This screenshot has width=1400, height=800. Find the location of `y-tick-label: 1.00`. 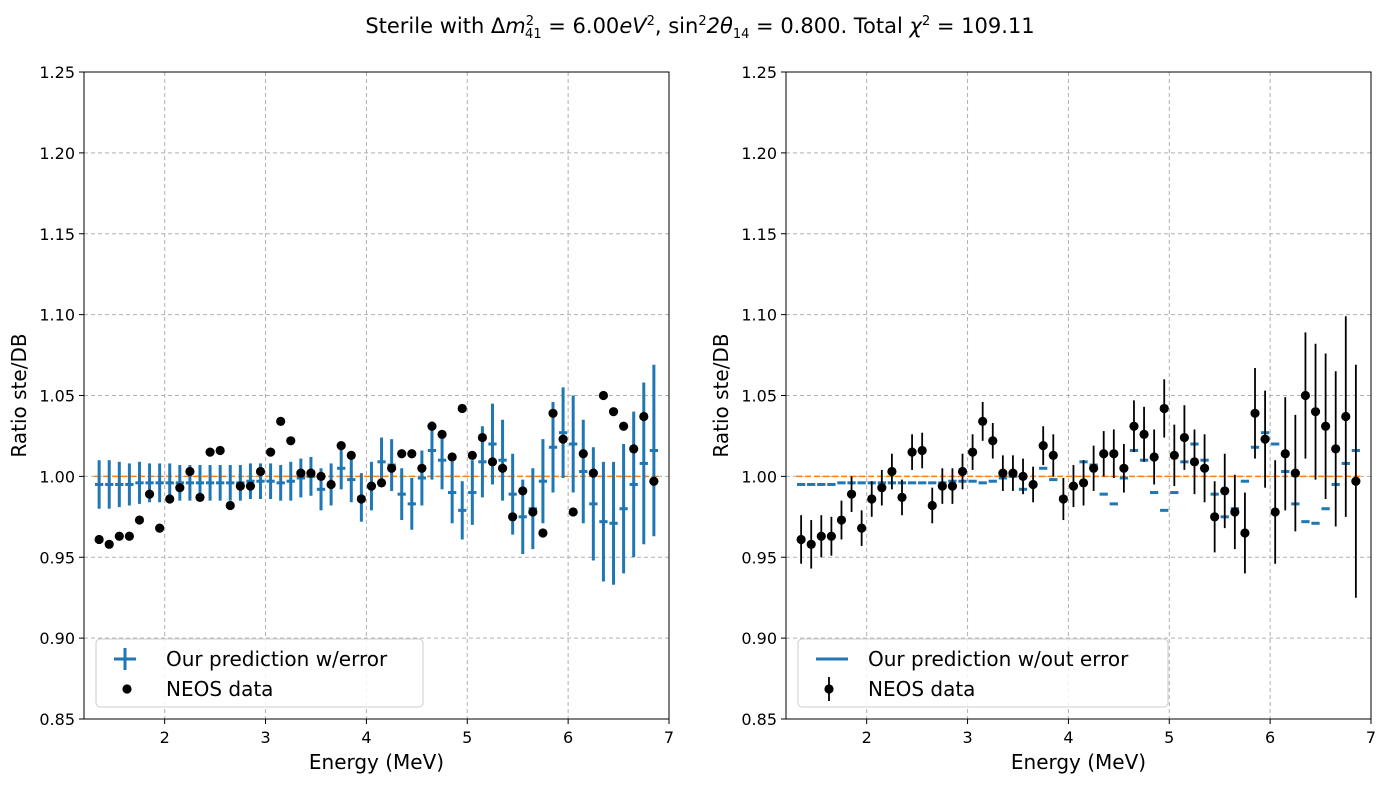

y-tick-label: 1.00 is located at coordinates (57, 476).